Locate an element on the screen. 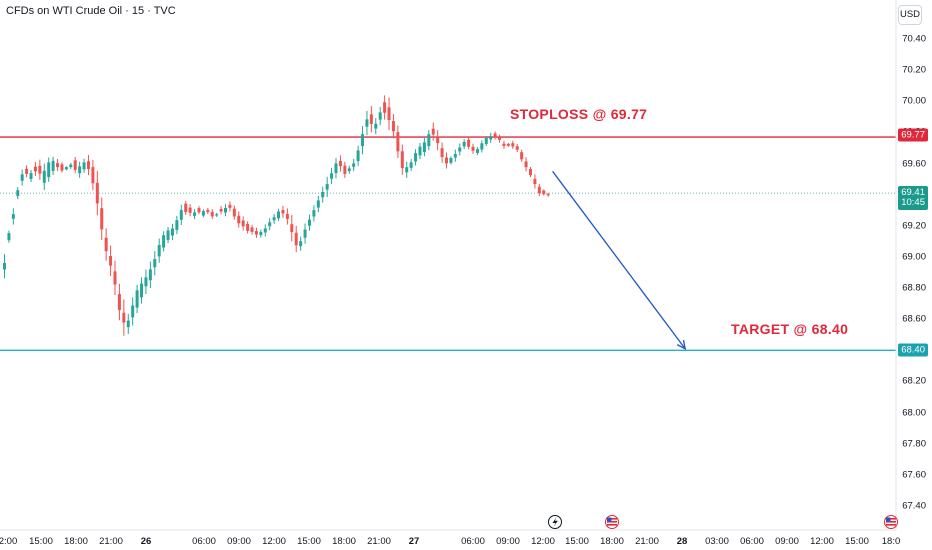  time-tick: 06:00 is located at coordinates (473, 541).